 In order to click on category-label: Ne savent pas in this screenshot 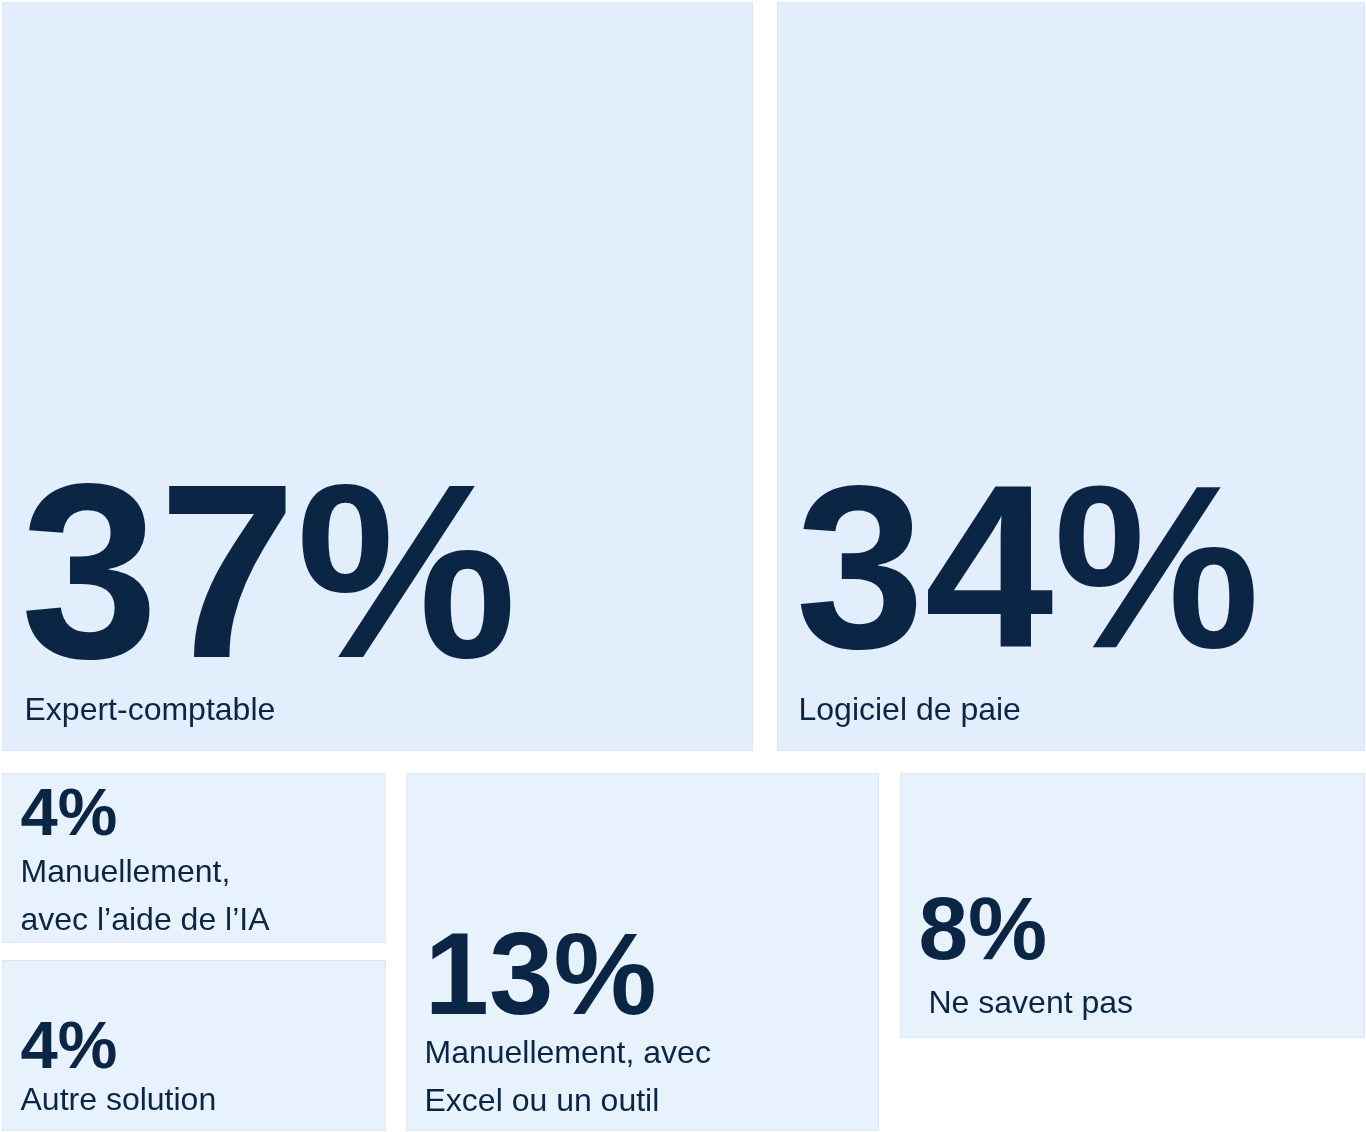, I will do `click(1031, 1001)`.